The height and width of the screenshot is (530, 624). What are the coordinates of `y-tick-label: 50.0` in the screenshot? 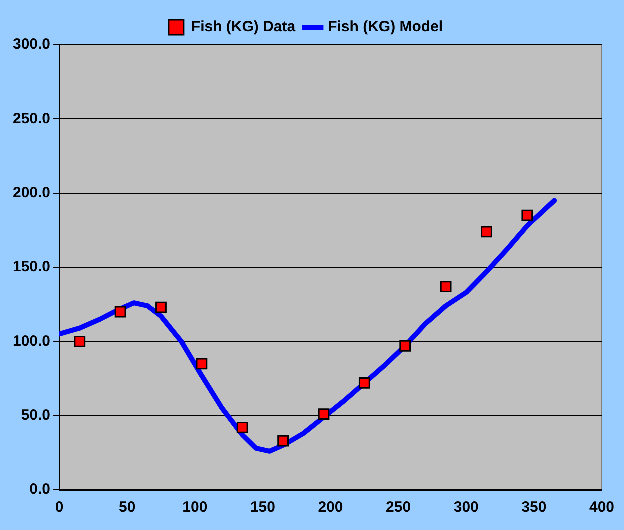 It's located at (36, 415).